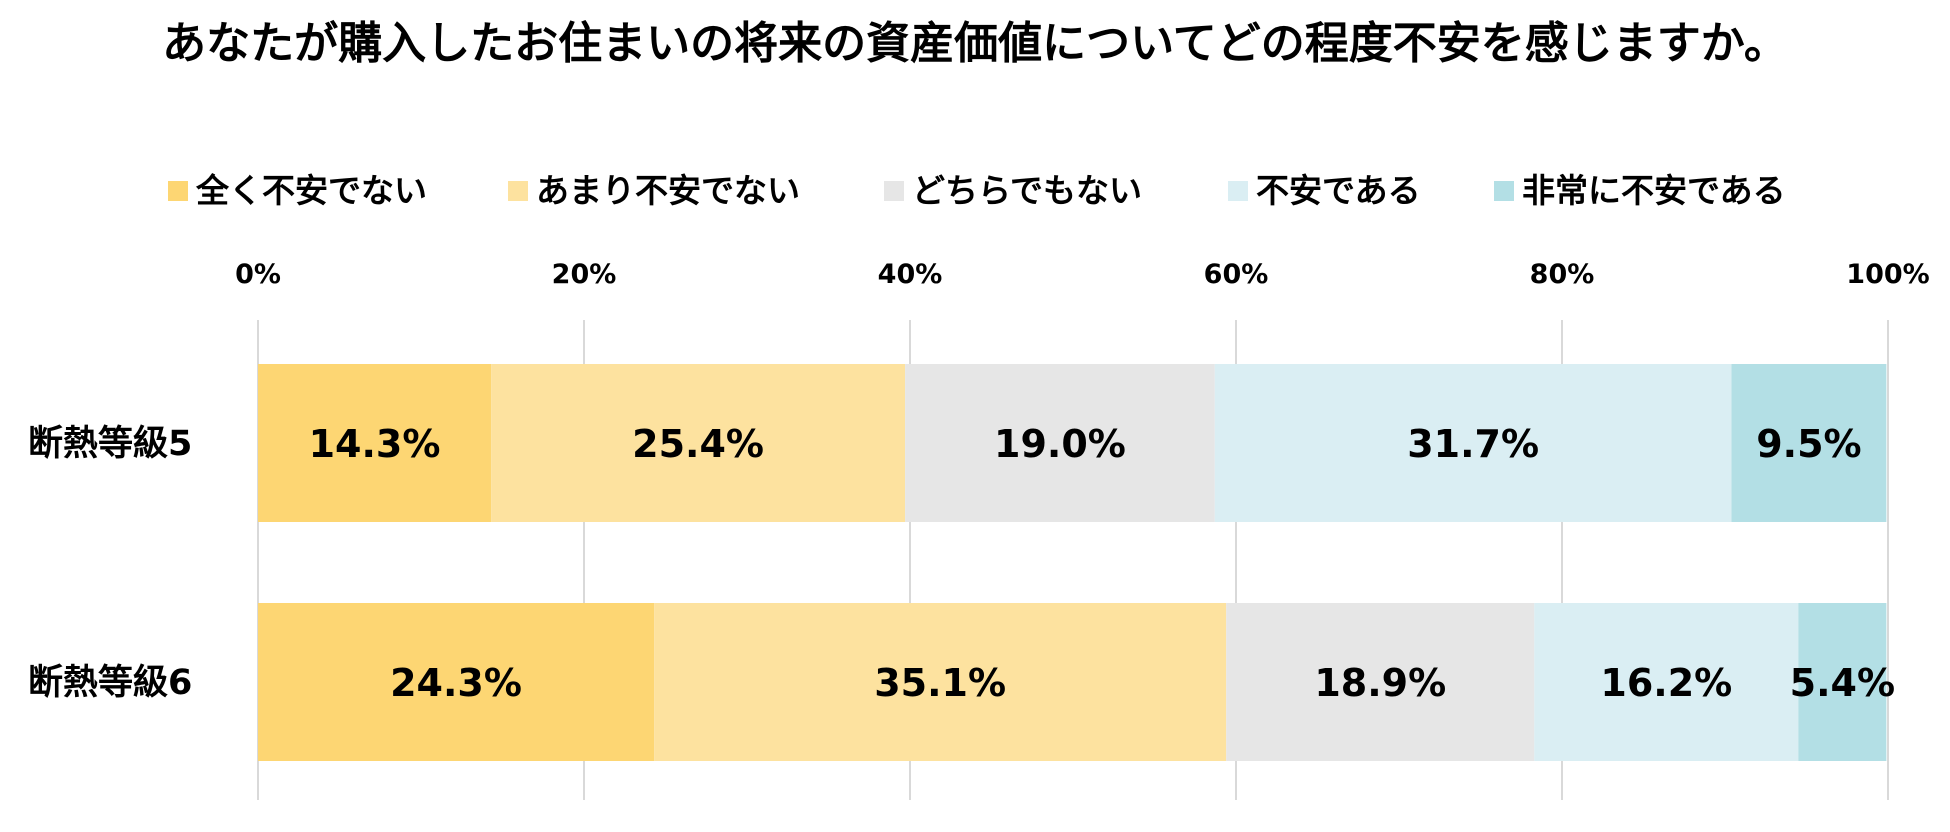  Describe the element at coordinates (584, 274) in the screenshot. I see `x-tick-label: 20%` at that location.